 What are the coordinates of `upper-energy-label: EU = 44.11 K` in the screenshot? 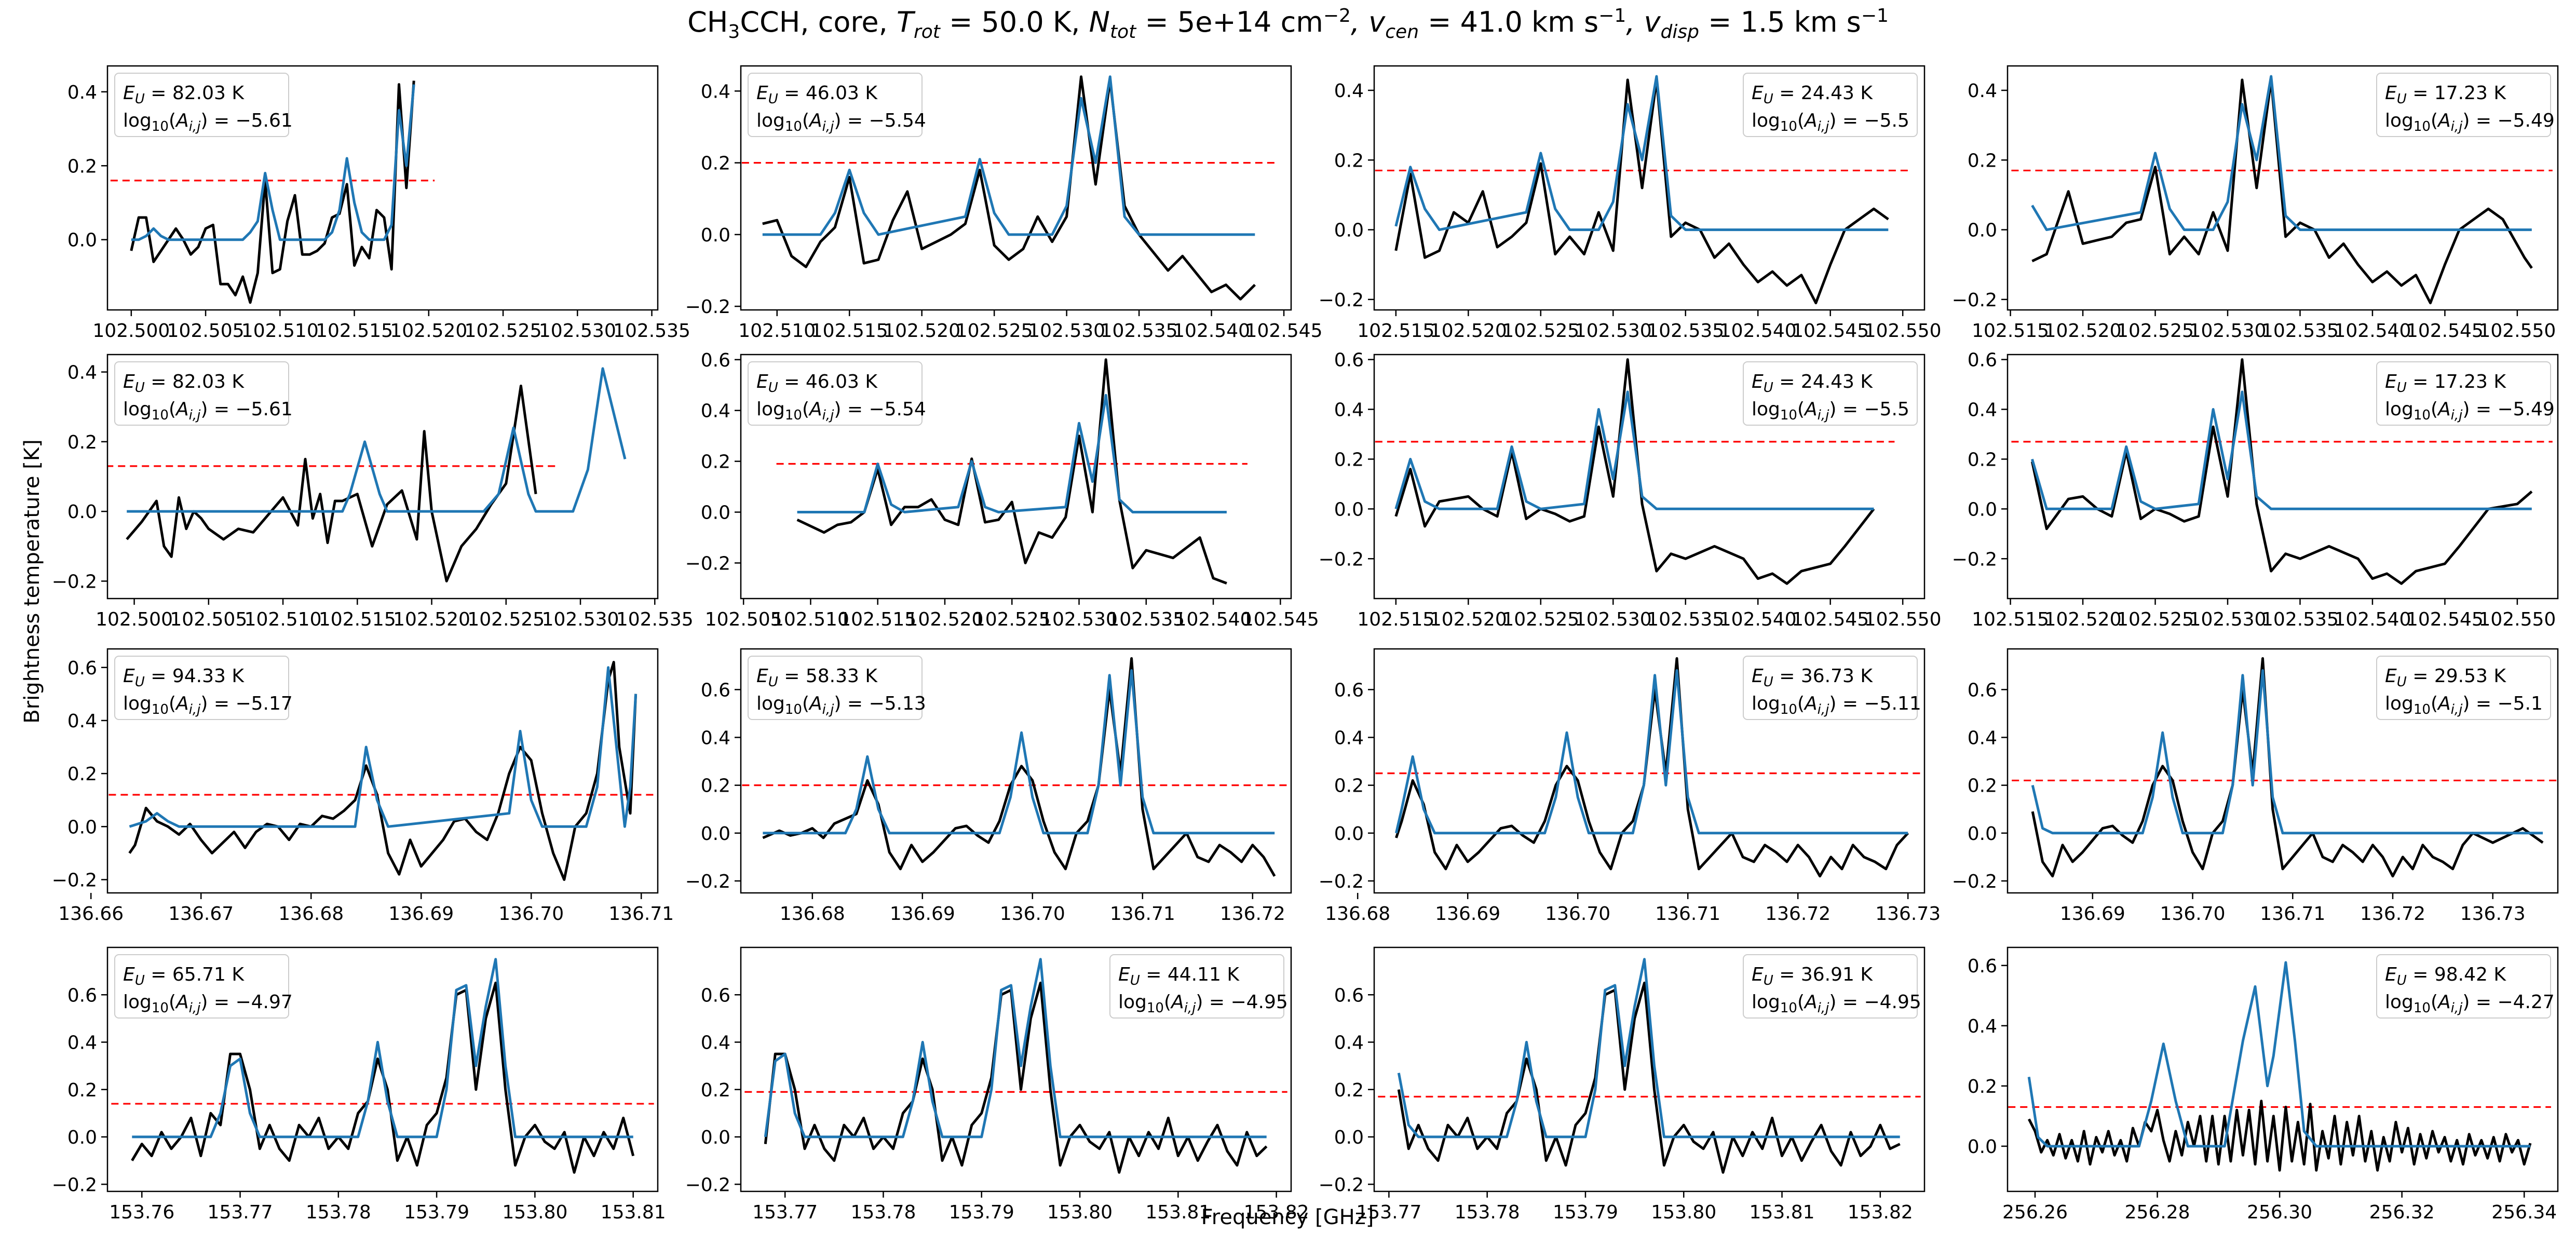 It's located at (1179, 976).